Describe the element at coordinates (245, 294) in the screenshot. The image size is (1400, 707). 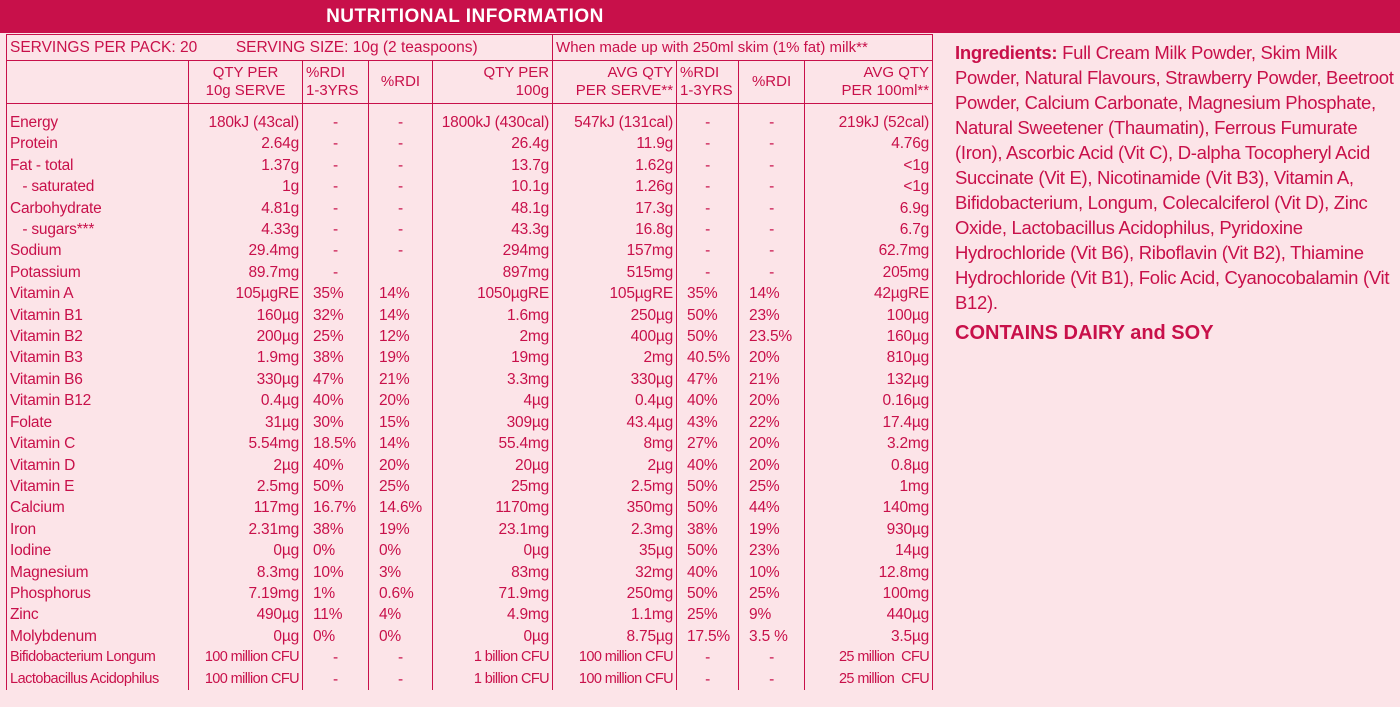
I see `table-cell: 105µgRE` at that location.